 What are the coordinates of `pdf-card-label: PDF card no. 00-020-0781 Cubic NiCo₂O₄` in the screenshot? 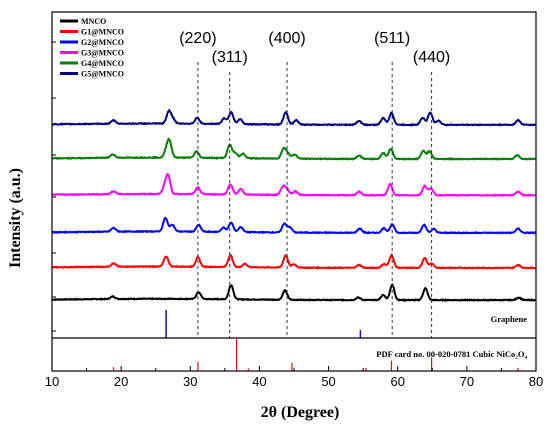 It's located at (451, 354).